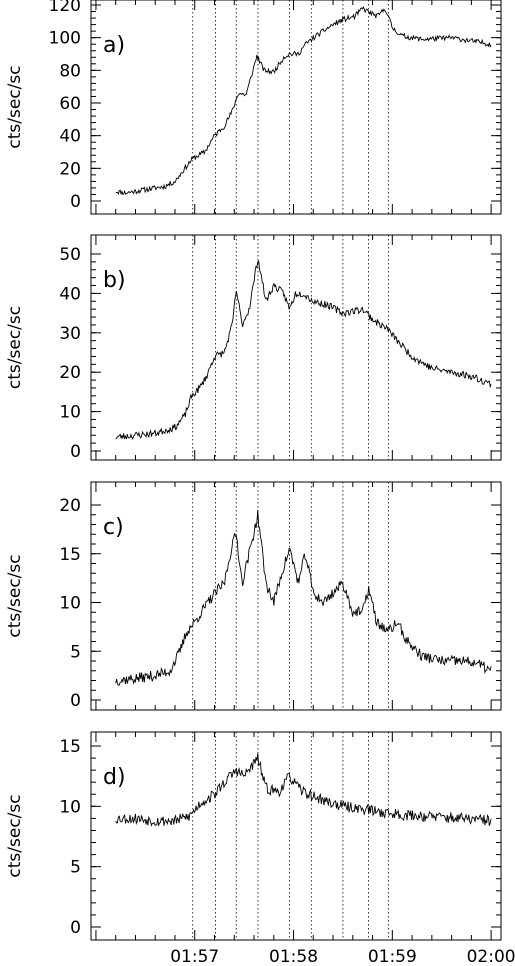  What do you see at coordinates (70, 334) in the screenshot?
I see `y-tick-label: 30` at bounding box center [70, 334].